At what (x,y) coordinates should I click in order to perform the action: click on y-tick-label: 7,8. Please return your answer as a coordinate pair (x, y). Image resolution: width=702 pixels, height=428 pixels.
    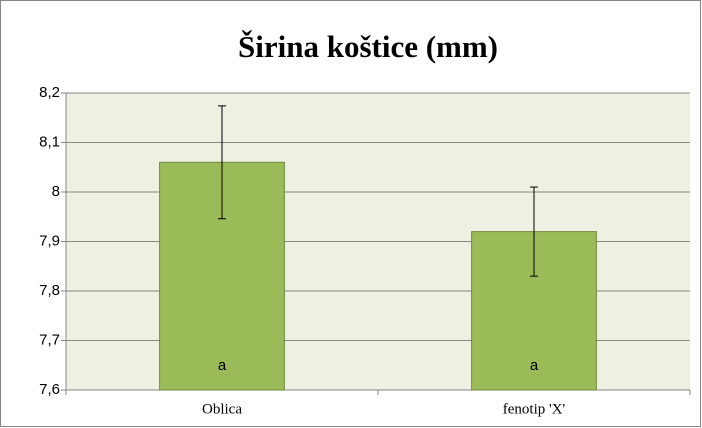
    Looking at the image, I should click on (49, 290).